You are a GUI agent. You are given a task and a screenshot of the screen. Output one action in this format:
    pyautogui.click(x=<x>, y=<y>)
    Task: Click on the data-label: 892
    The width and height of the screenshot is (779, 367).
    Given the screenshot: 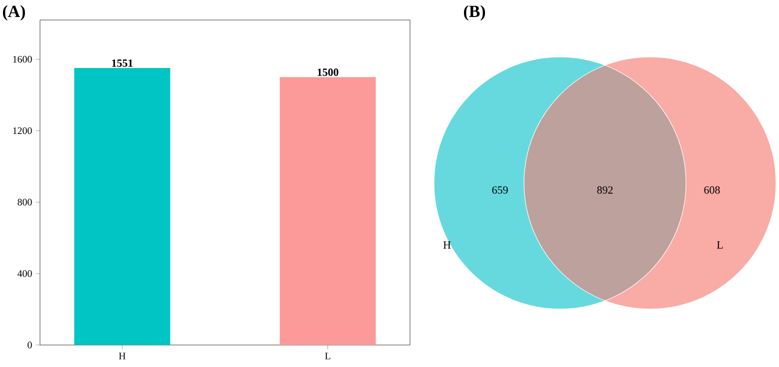 What is the action you would take?
    pyautogui.click(x=605, y=190)
    